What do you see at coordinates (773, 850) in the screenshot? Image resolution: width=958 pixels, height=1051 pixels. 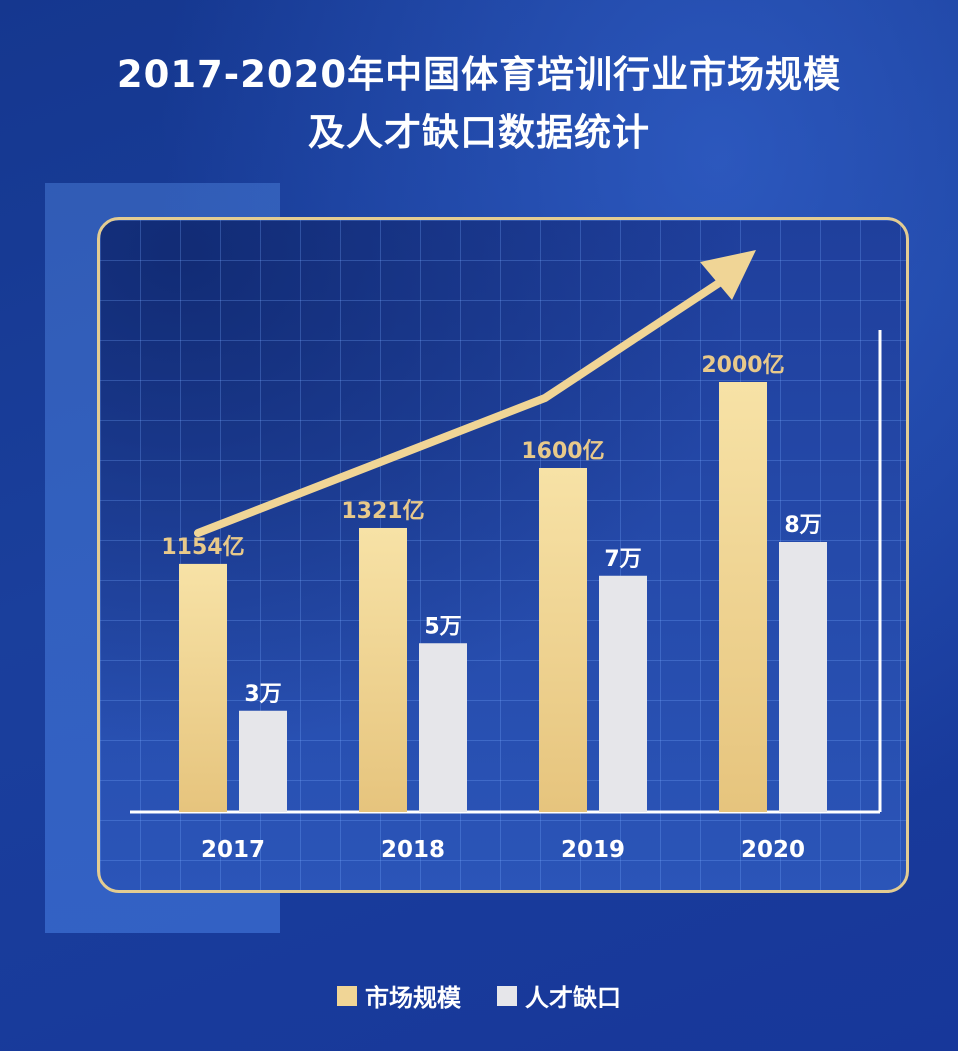 I see `x-tick-label-2020: 2020` at bounding box center [773, 850].